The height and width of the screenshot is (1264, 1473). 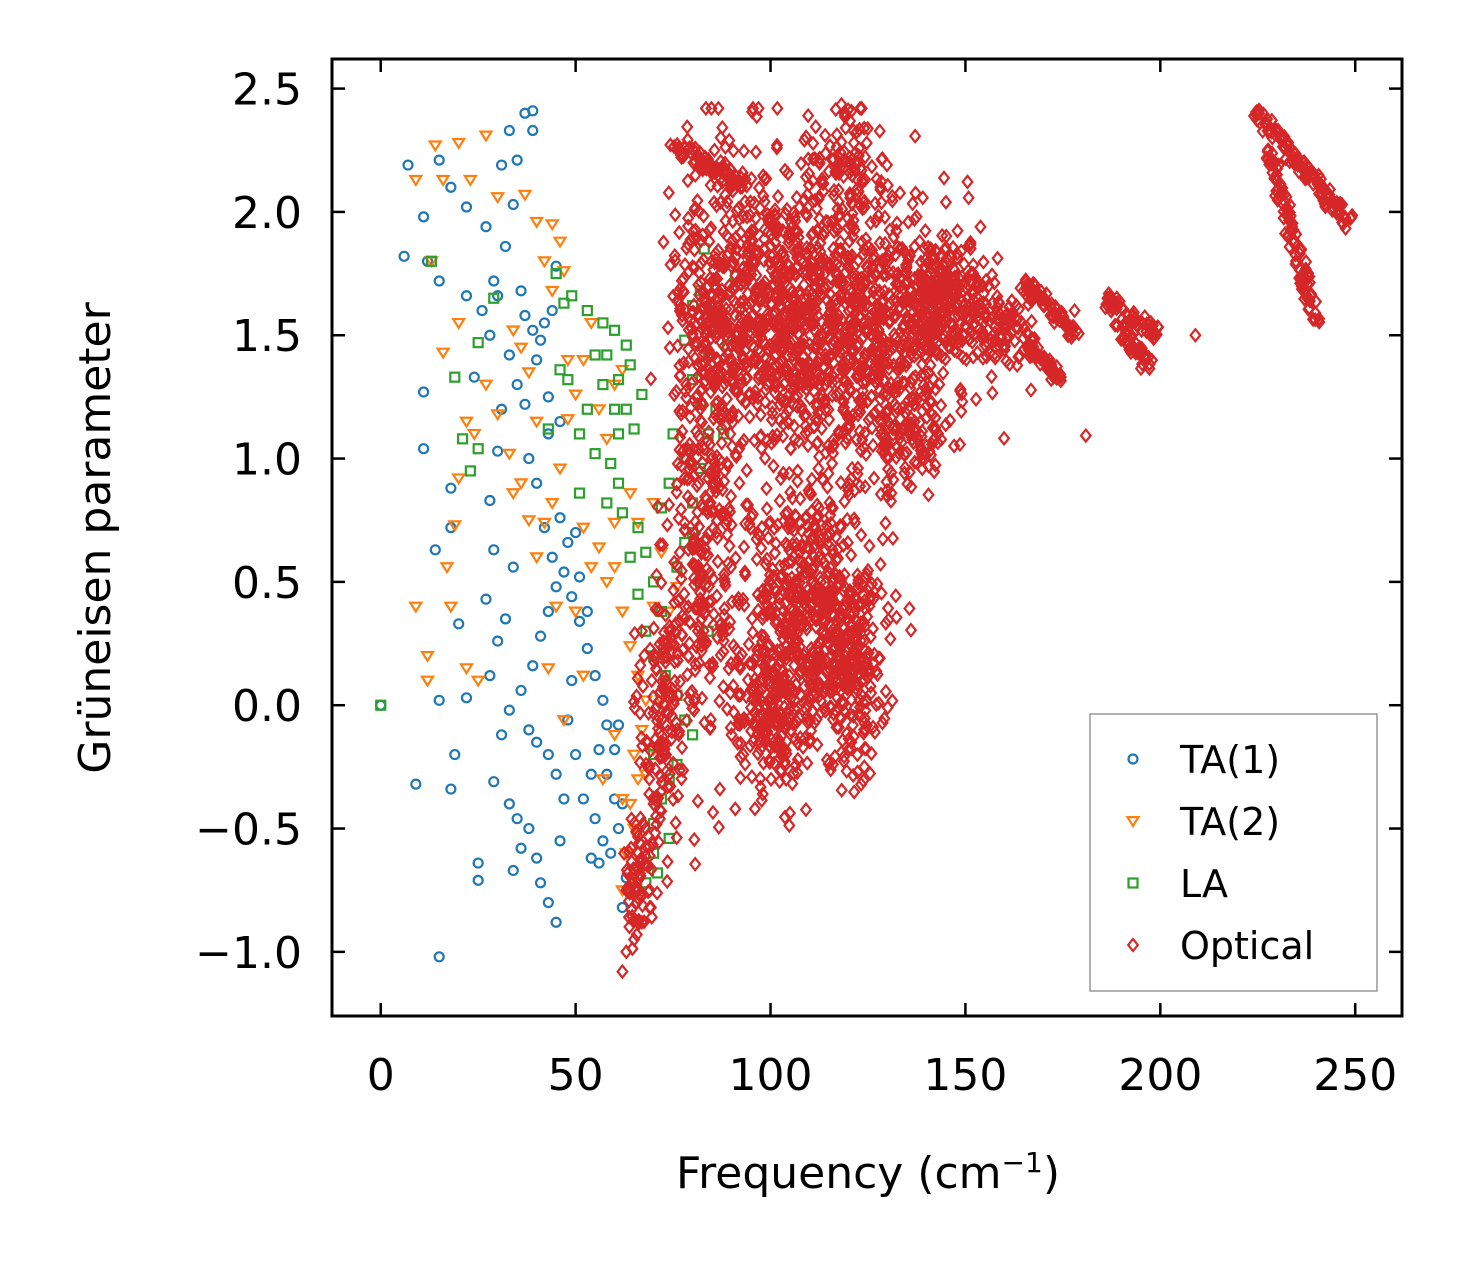 What do you see at coordinates (267, 90) in the screenshot?
I see `y-tick-label: 2.5` at bounding box center [267, 90].